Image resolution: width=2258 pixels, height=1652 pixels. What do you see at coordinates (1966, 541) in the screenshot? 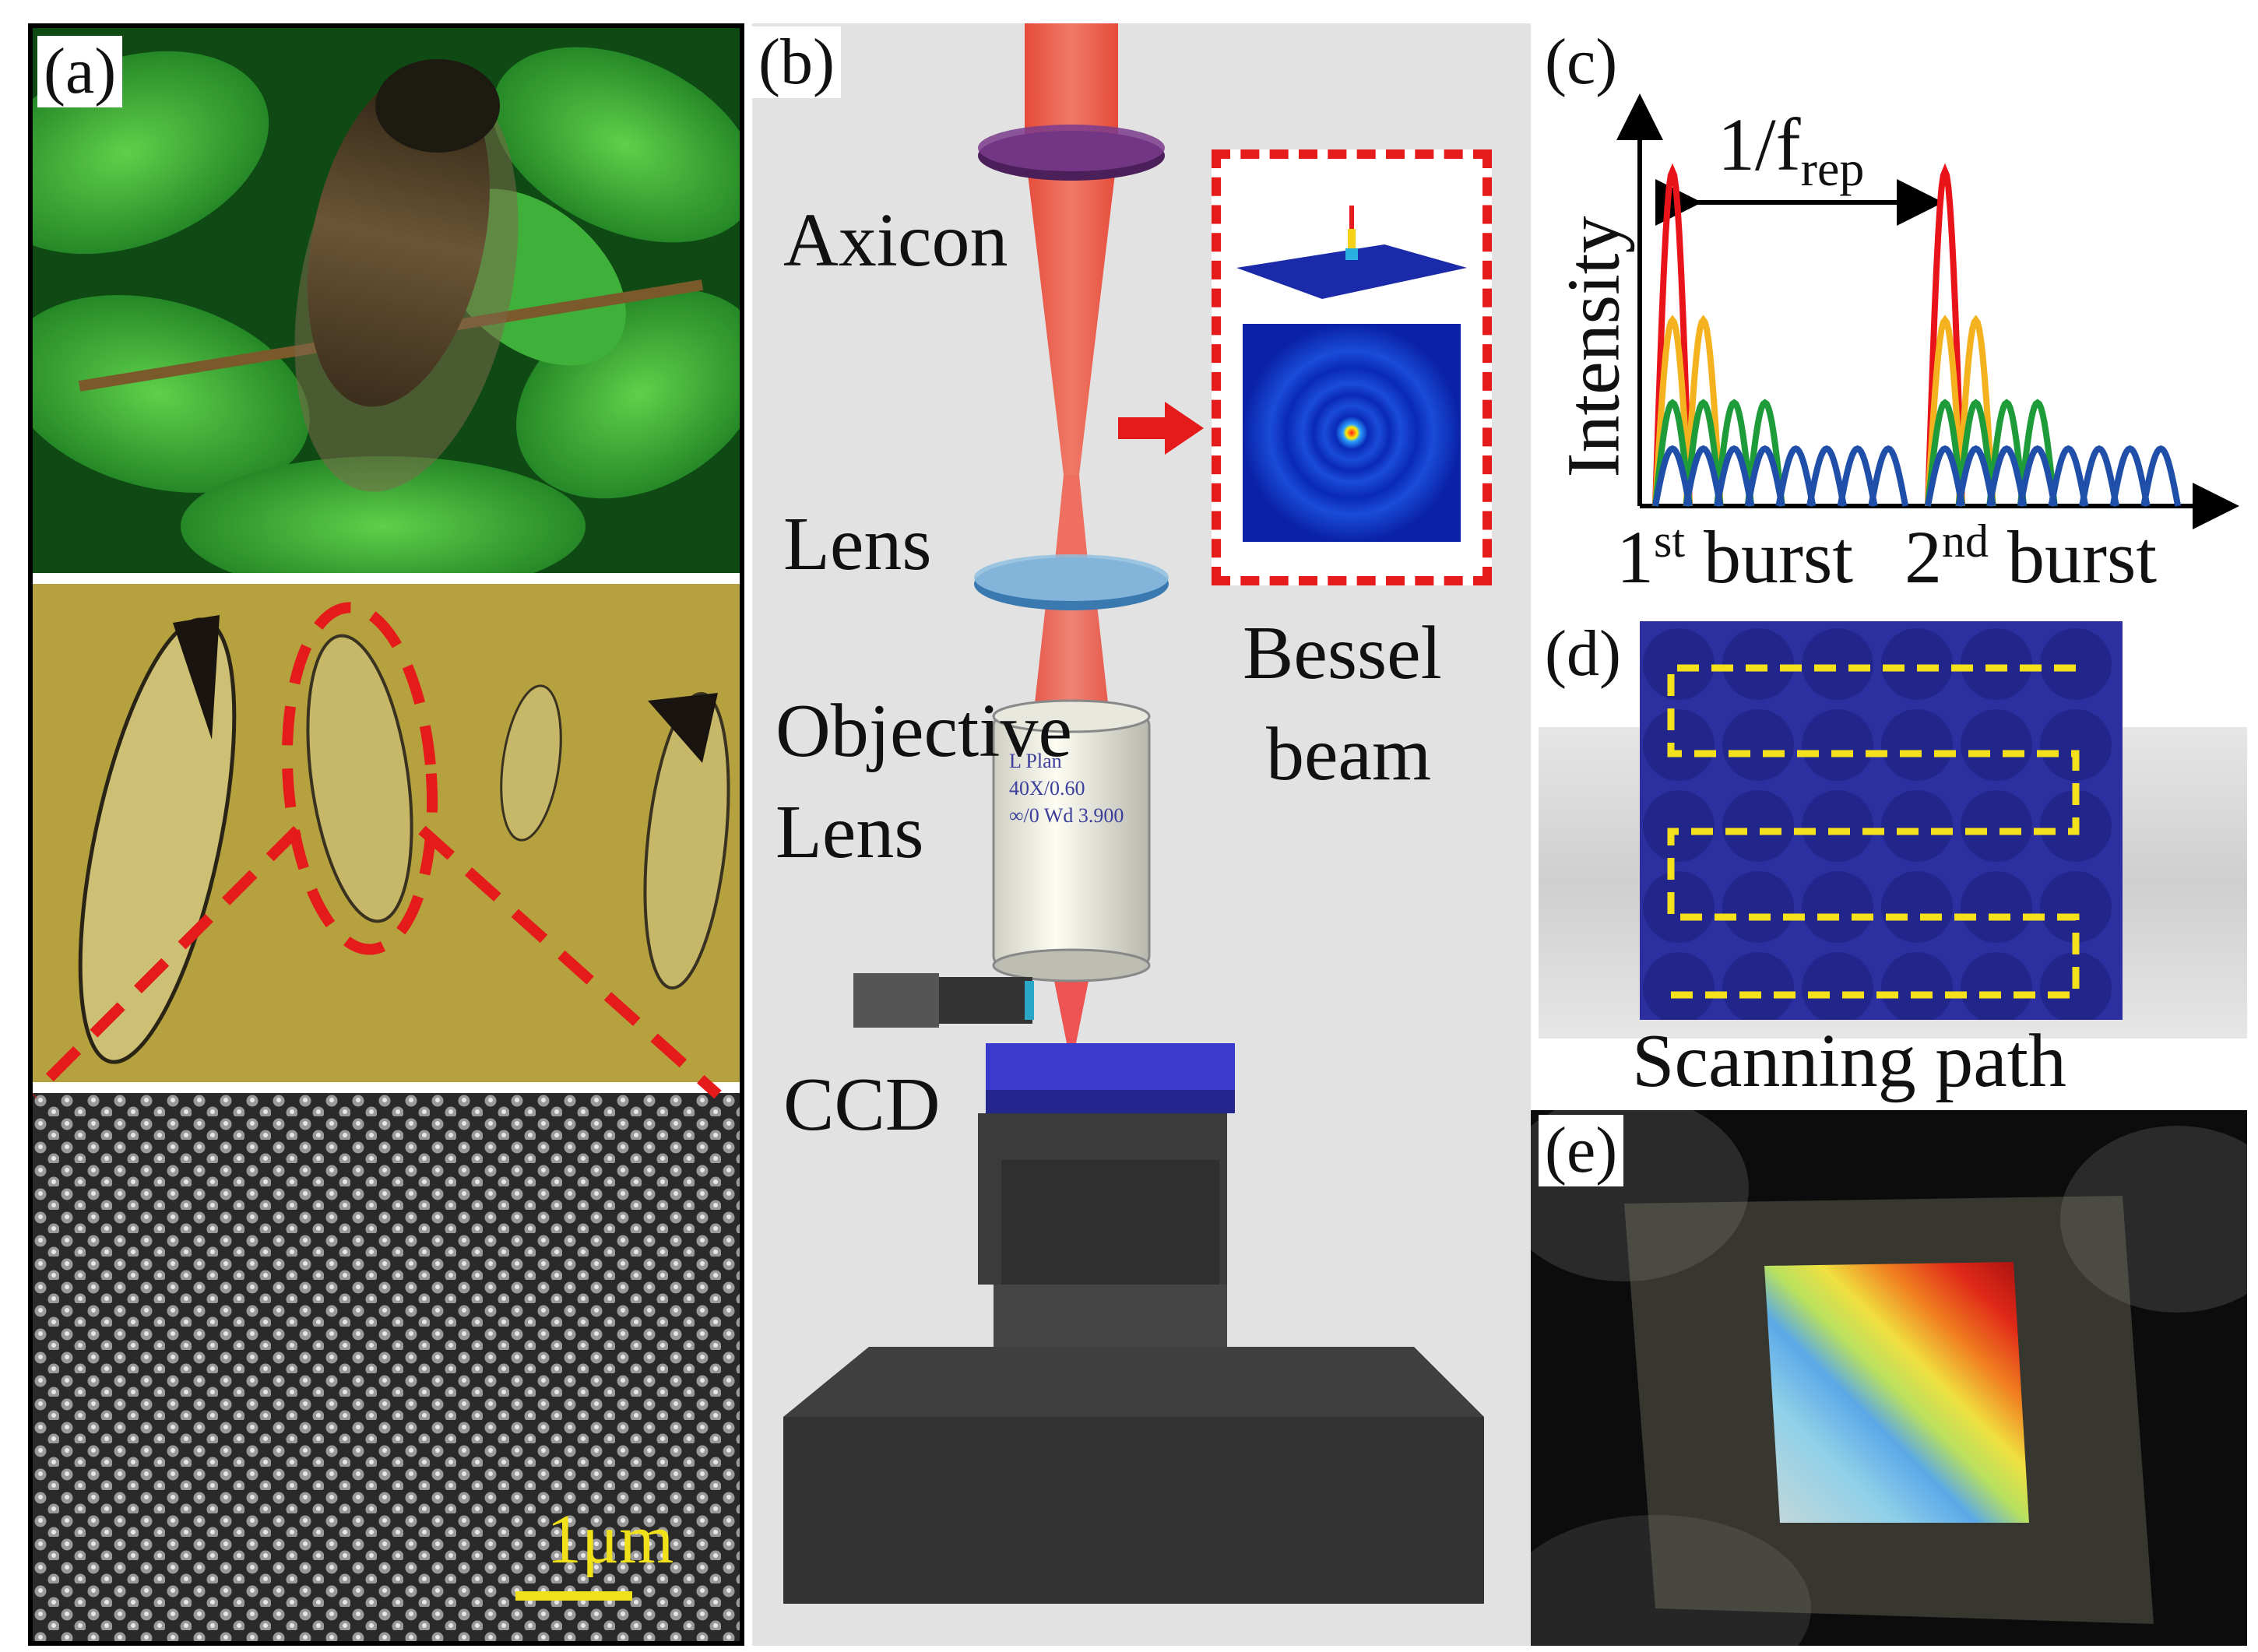
I see `burst2-sup: nd` at bounding box center [1966, 541].